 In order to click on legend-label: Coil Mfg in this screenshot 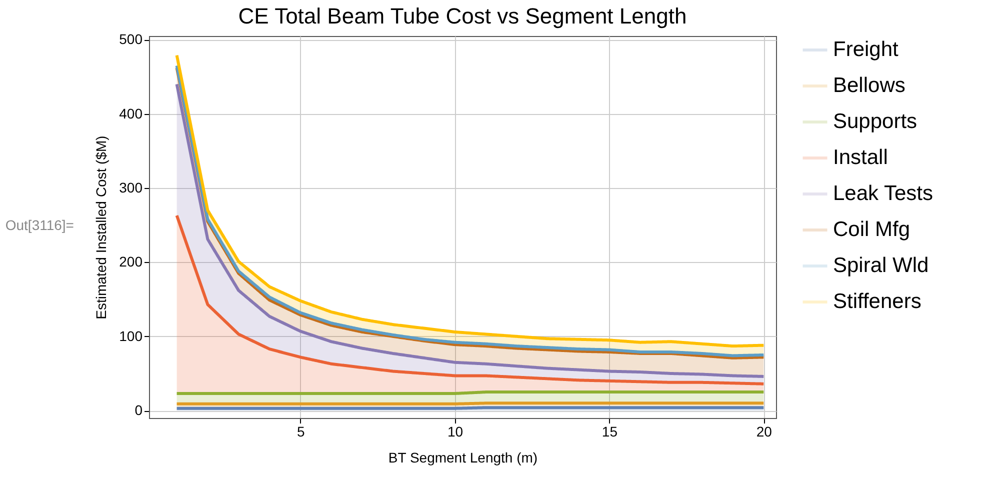, I will do `click(871, 229)`.